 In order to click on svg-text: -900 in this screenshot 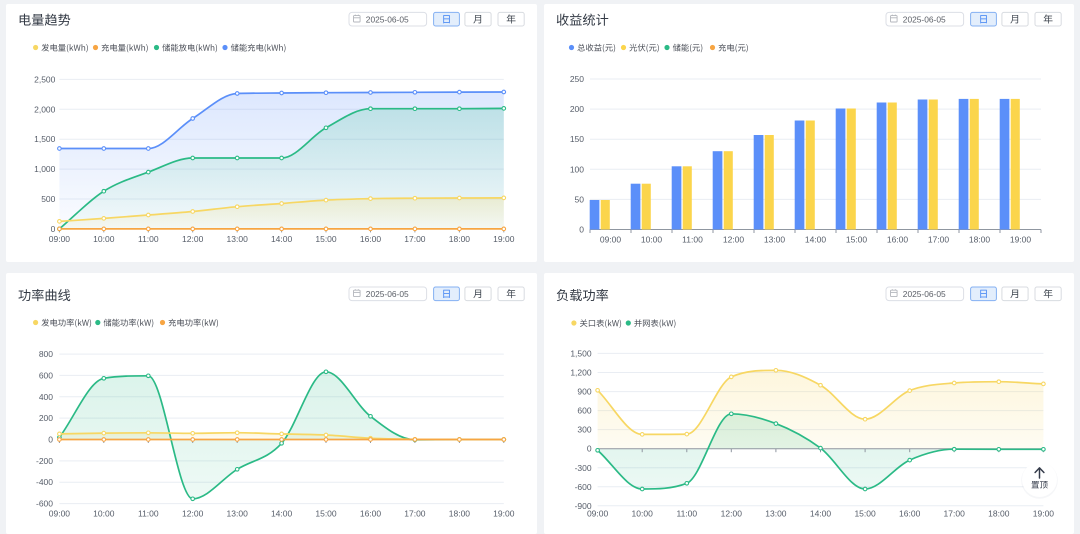, I will do `click(583, 506)`.